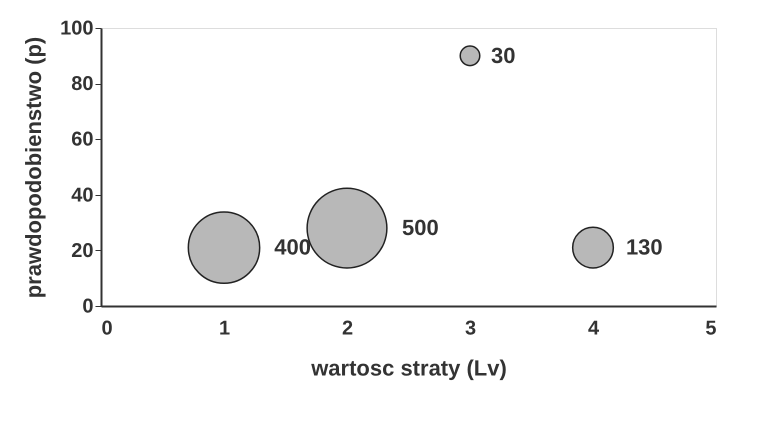  I want to click on data-label: 30, so click(503, 55).